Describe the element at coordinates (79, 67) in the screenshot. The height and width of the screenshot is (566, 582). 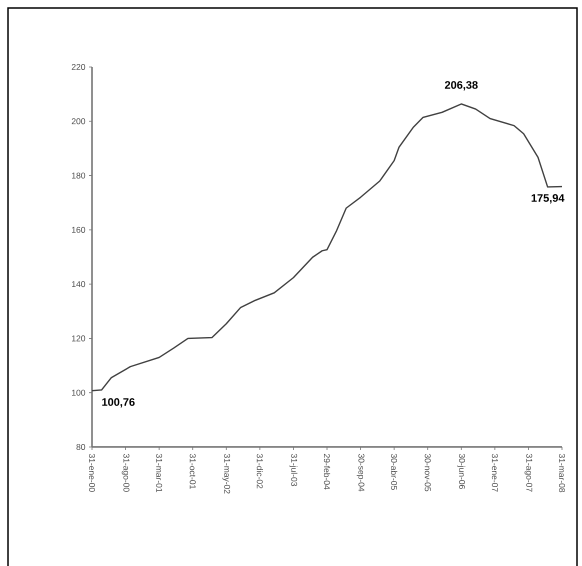
I see `y-tick-label: 220` at that location.